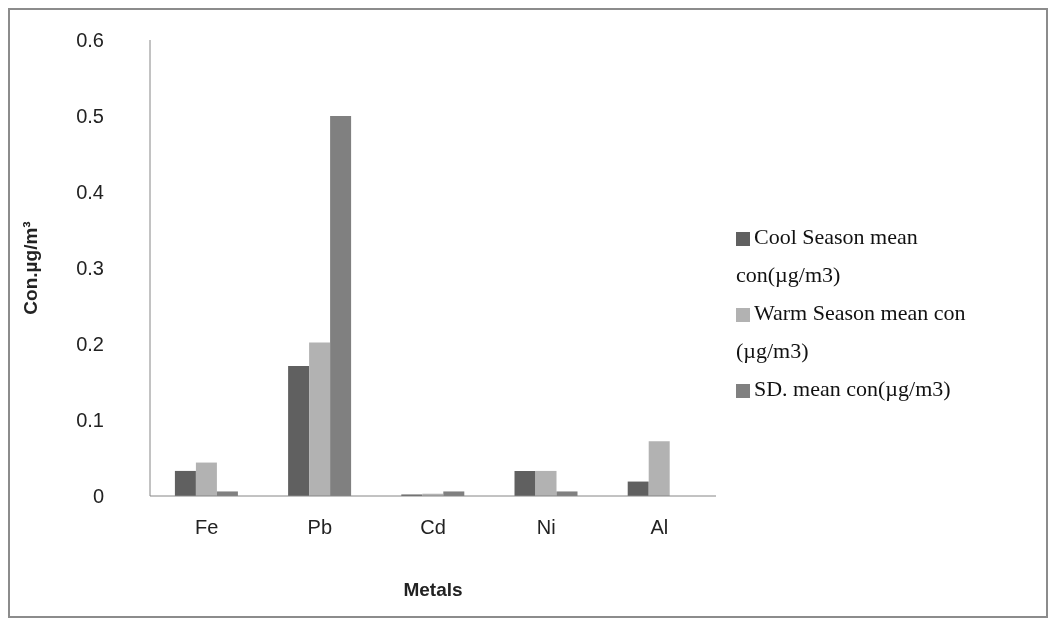 This screenshot has width=1062, height=632. Describe the element at coordinates (90, 192) in the screenshot. I see `y-tick-label: 0.4` at that location.